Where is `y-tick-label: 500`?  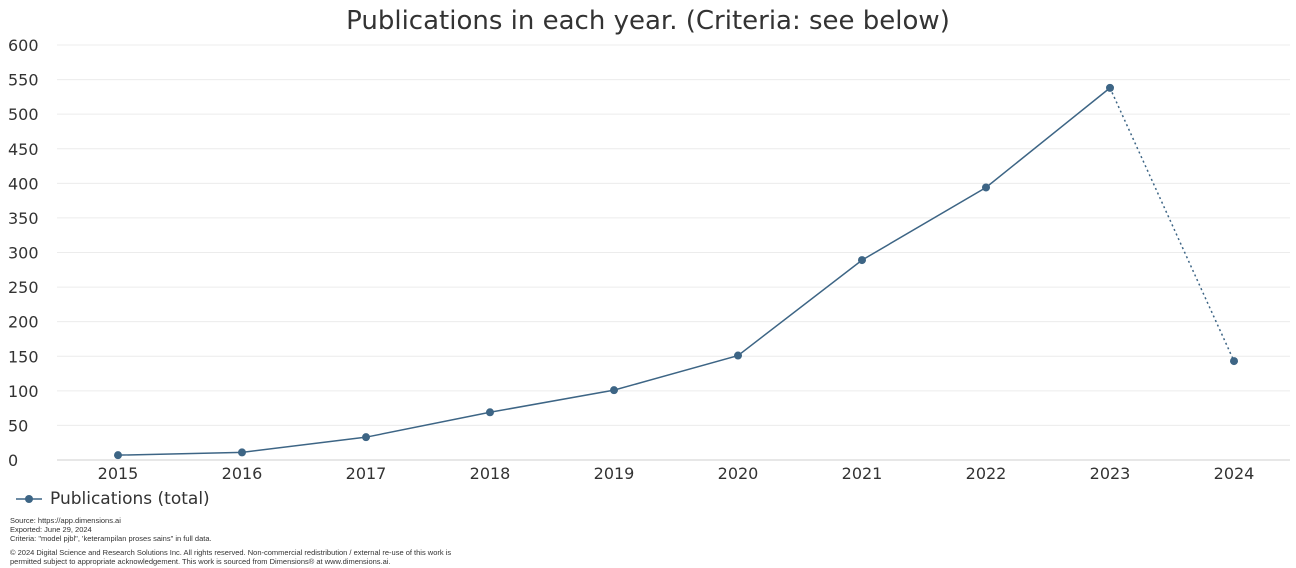
y-tick-label: 500 is located at coordinates (23, 114).